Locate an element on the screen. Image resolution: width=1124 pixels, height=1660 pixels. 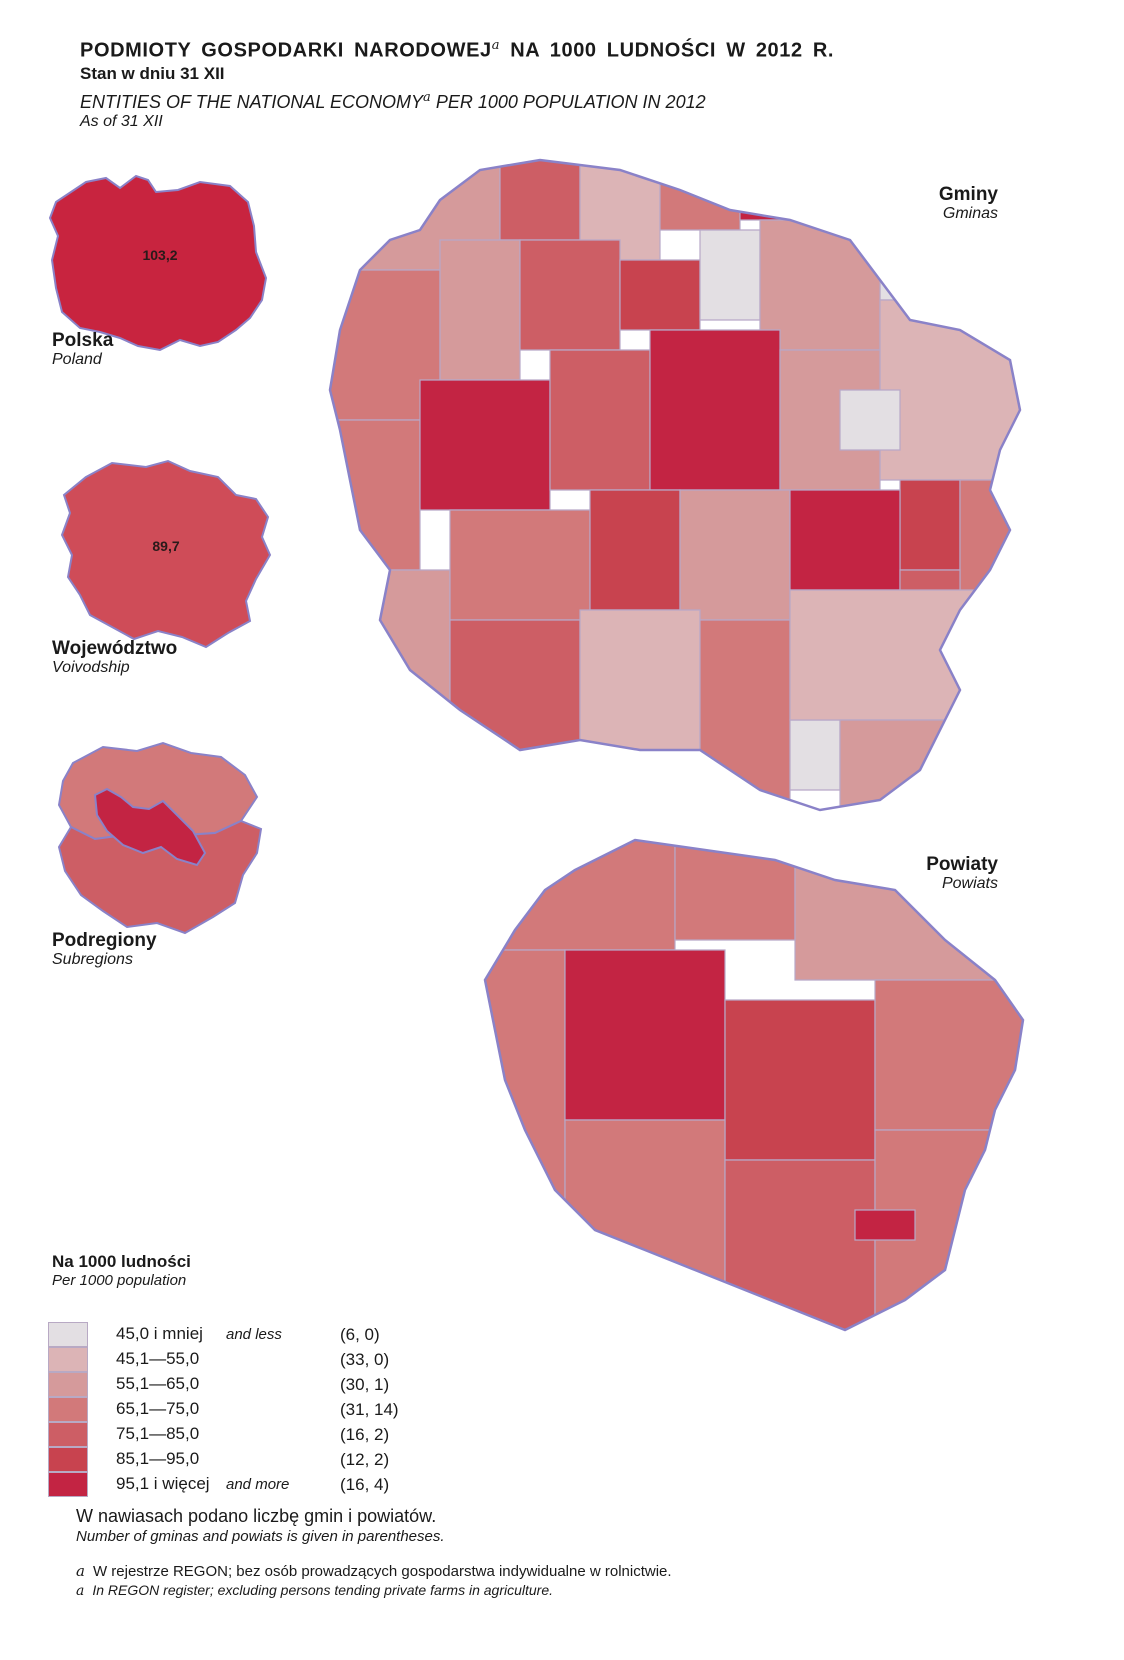
powiats-label-pl: Powiaty is located at coordinates (962, 864).